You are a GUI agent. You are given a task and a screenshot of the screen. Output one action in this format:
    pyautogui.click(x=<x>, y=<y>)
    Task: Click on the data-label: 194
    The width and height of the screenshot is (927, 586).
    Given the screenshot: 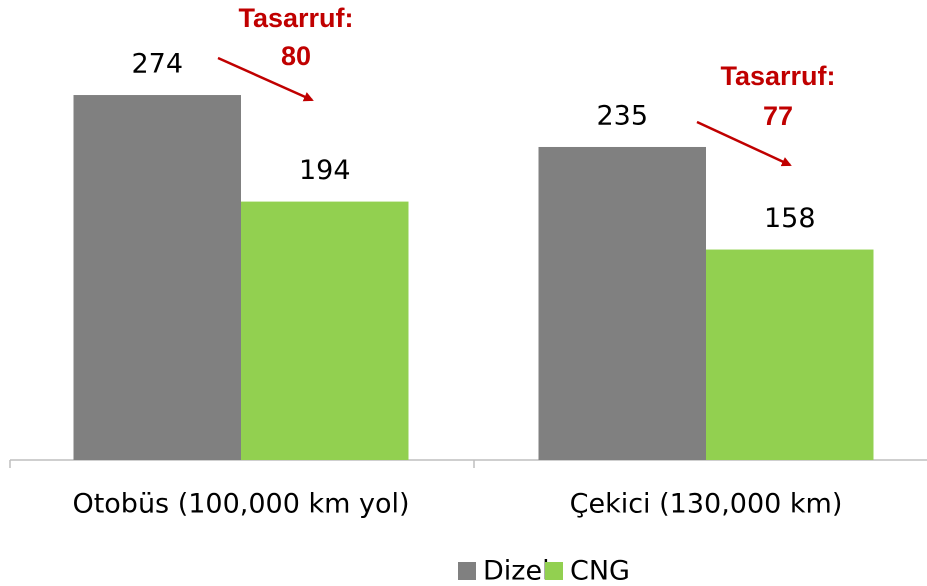 What is the action you would take?
    pyautogui.click(x=325, y=170)
    